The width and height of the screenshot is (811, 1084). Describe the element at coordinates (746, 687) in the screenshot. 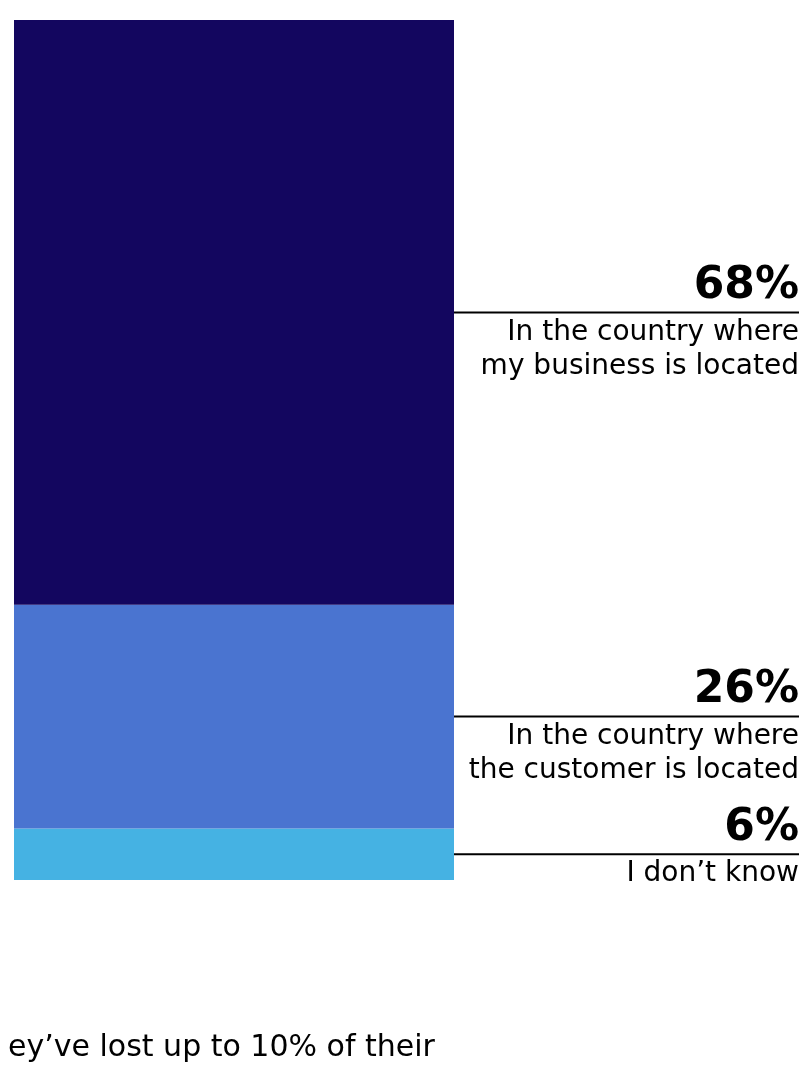

I see `data-label: 26%` at that location.